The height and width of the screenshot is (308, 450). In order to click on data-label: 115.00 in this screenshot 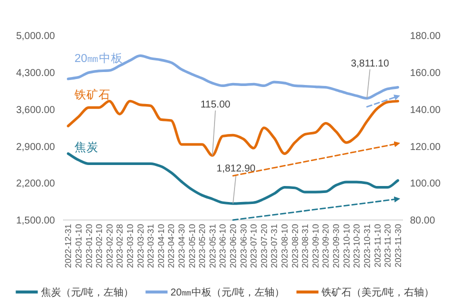, I will do `click(215, 104)`.